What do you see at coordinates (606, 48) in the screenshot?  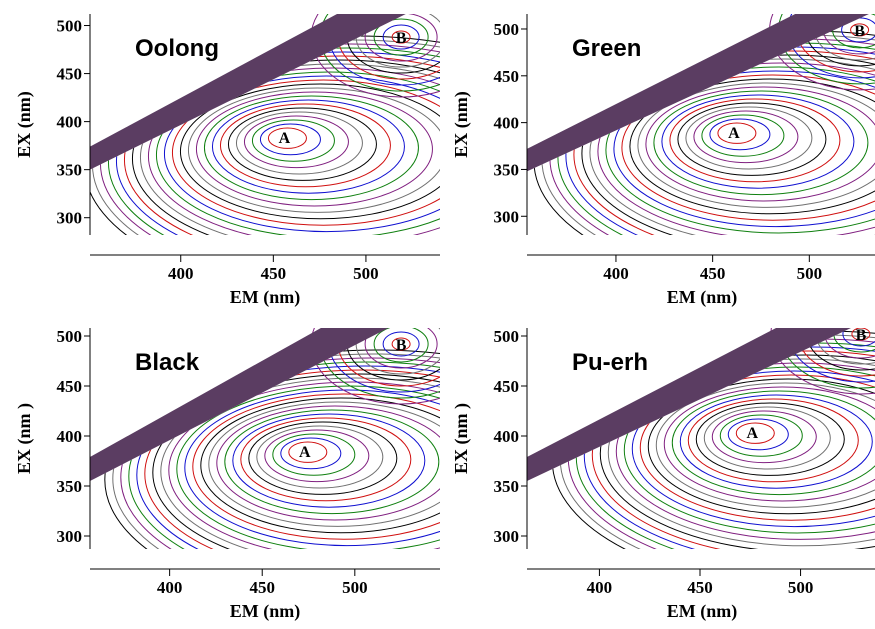 I see `panel-title: Green` at bounding box center [606, 48].